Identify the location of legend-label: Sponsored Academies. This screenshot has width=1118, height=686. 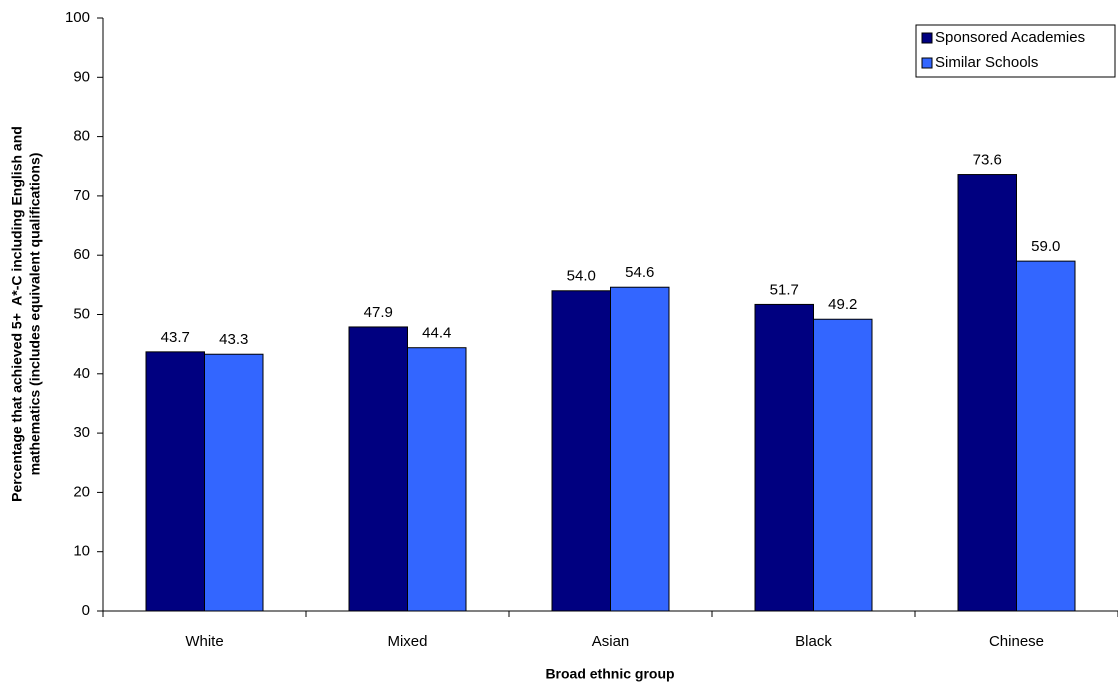
(1010, 37).